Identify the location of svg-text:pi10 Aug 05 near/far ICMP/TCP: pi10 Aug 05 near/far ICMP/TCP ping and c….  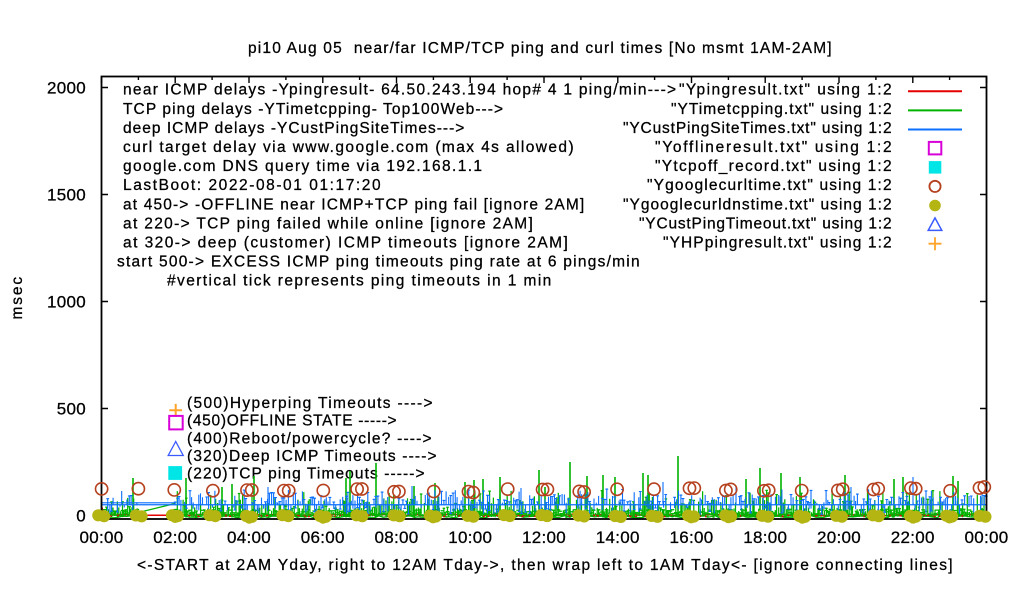
(540, 48).